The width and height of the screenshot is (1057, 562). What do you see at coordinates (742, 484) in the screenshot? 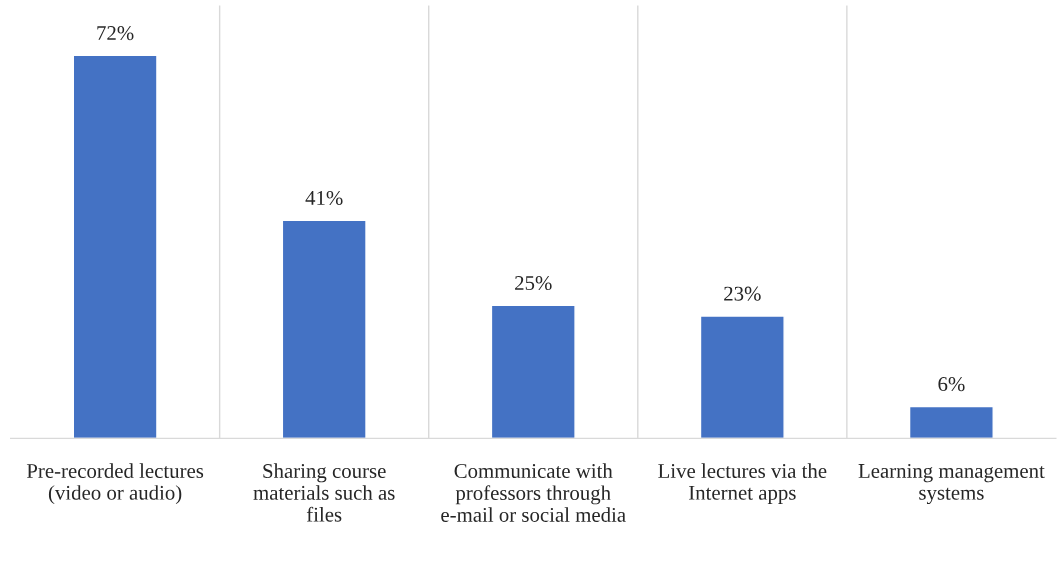
I see `x-tick-label: Live lectures via the Internet apps` at bounding box center [742, 484].